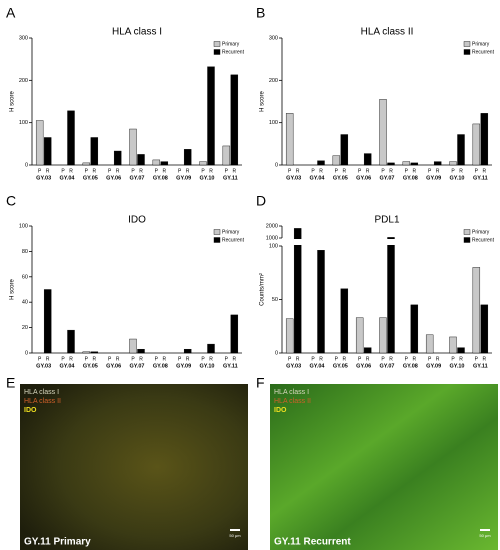  What do you see at coordinates (457, 178) in the screenshot?
I see `x-tick-label: GY.10` at bounding box center [457, 178].